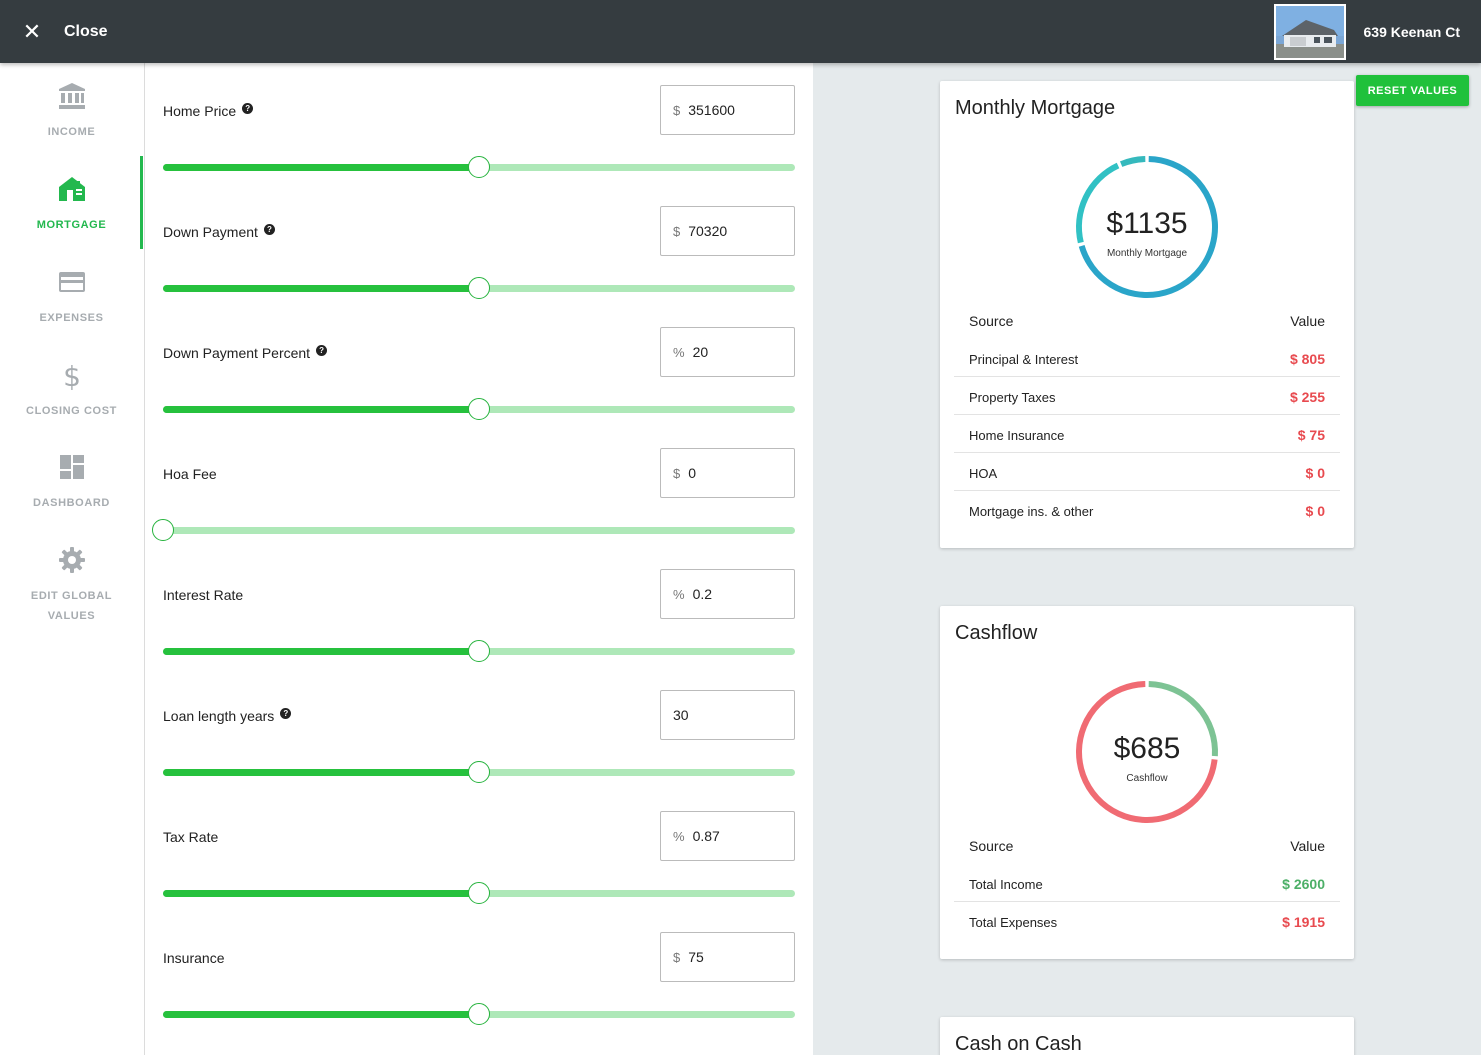 Image resolution: width=1481 pixels, height=1055 pixels. I want to click on top-bar: ✕ Close 639 Keenan Ct, so click(740, 31).